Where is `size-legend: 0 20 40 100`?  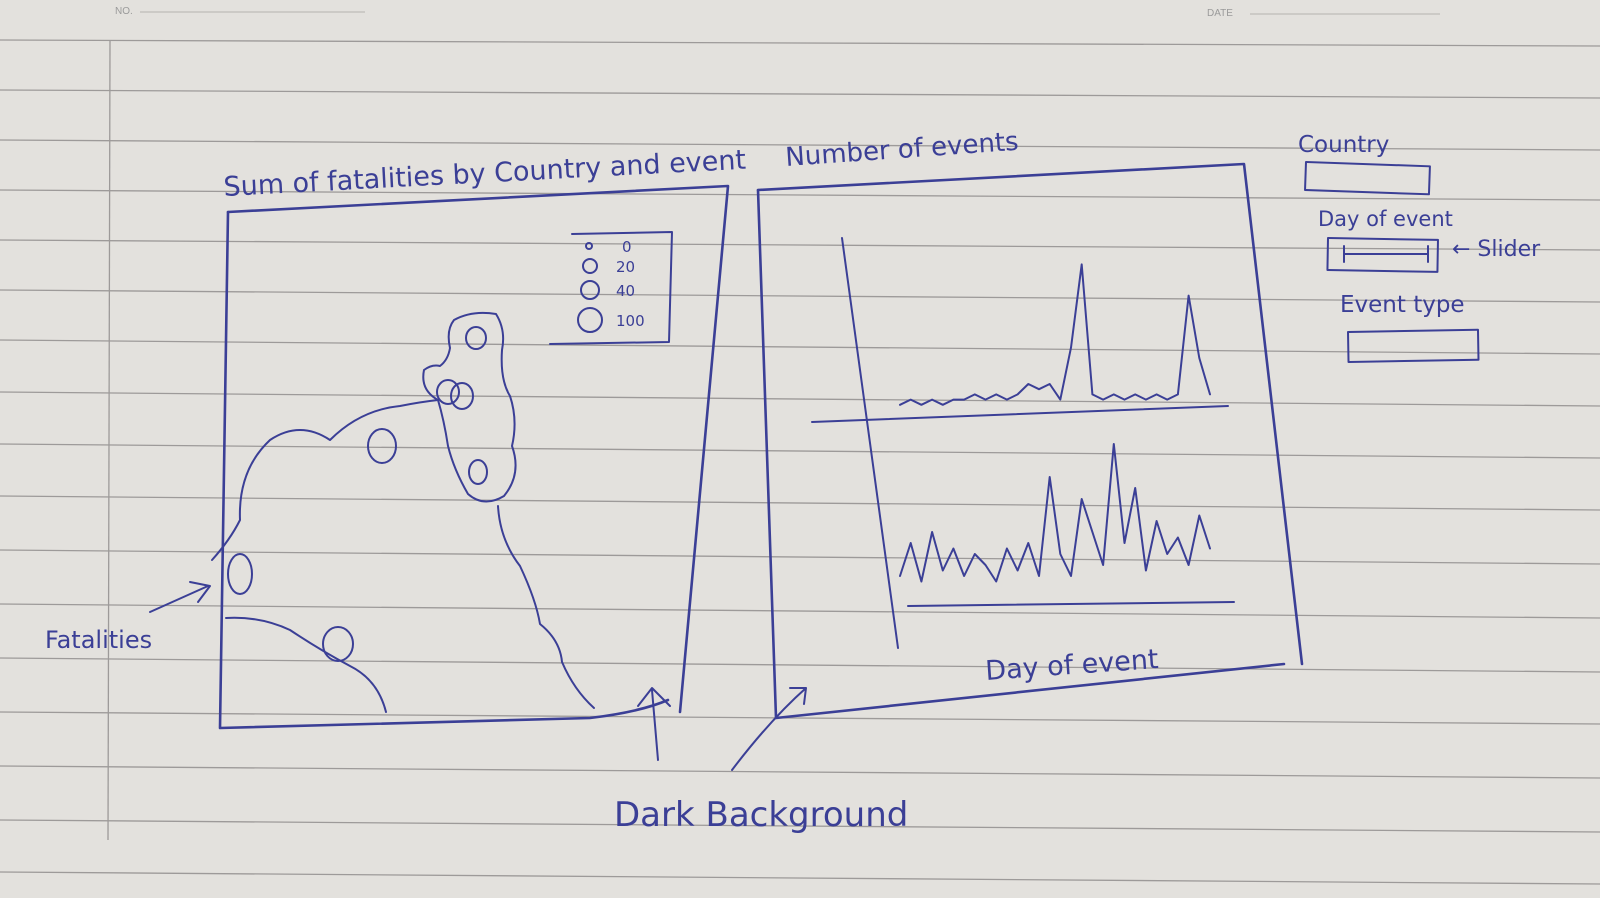
size-legend: 0 20 40 100 is located at coordinates (611, 288).